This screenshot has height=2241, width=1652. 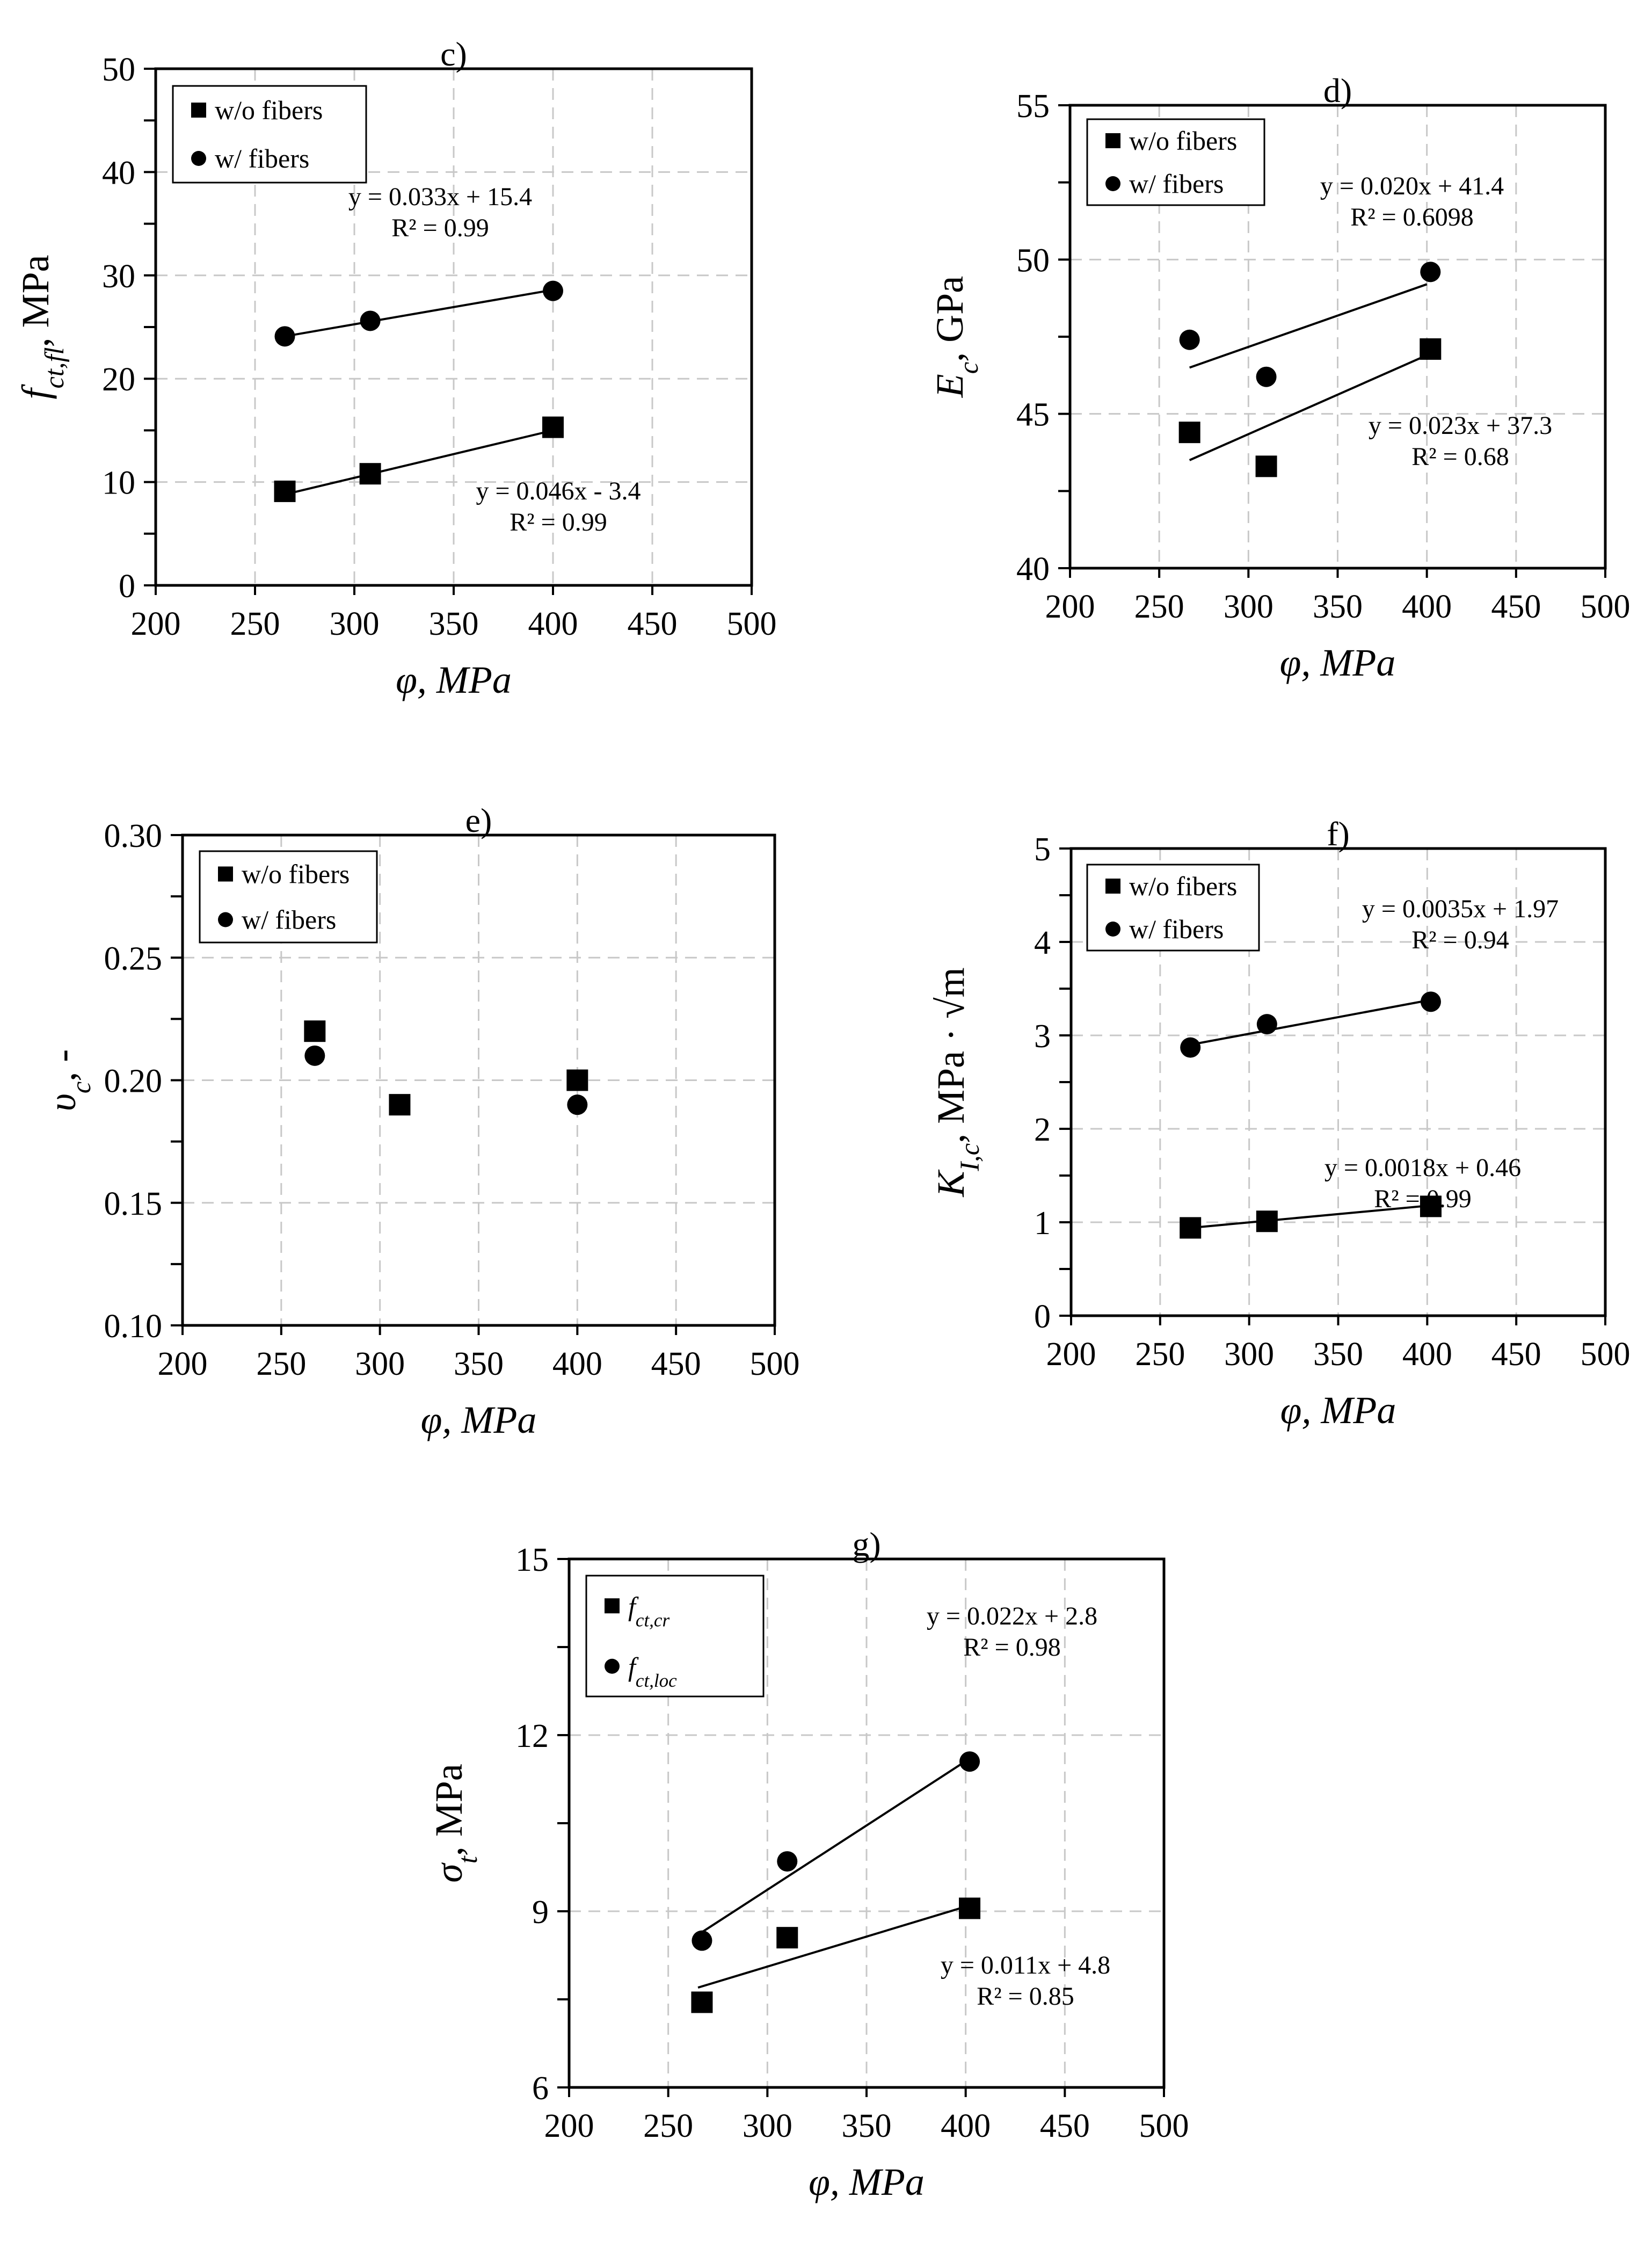 What do you see at coordinates (1025, 1965) in the screenshot?
I see `trend-equation: y = 0.011x + 4.8` at bounding box center [1025, 1965].